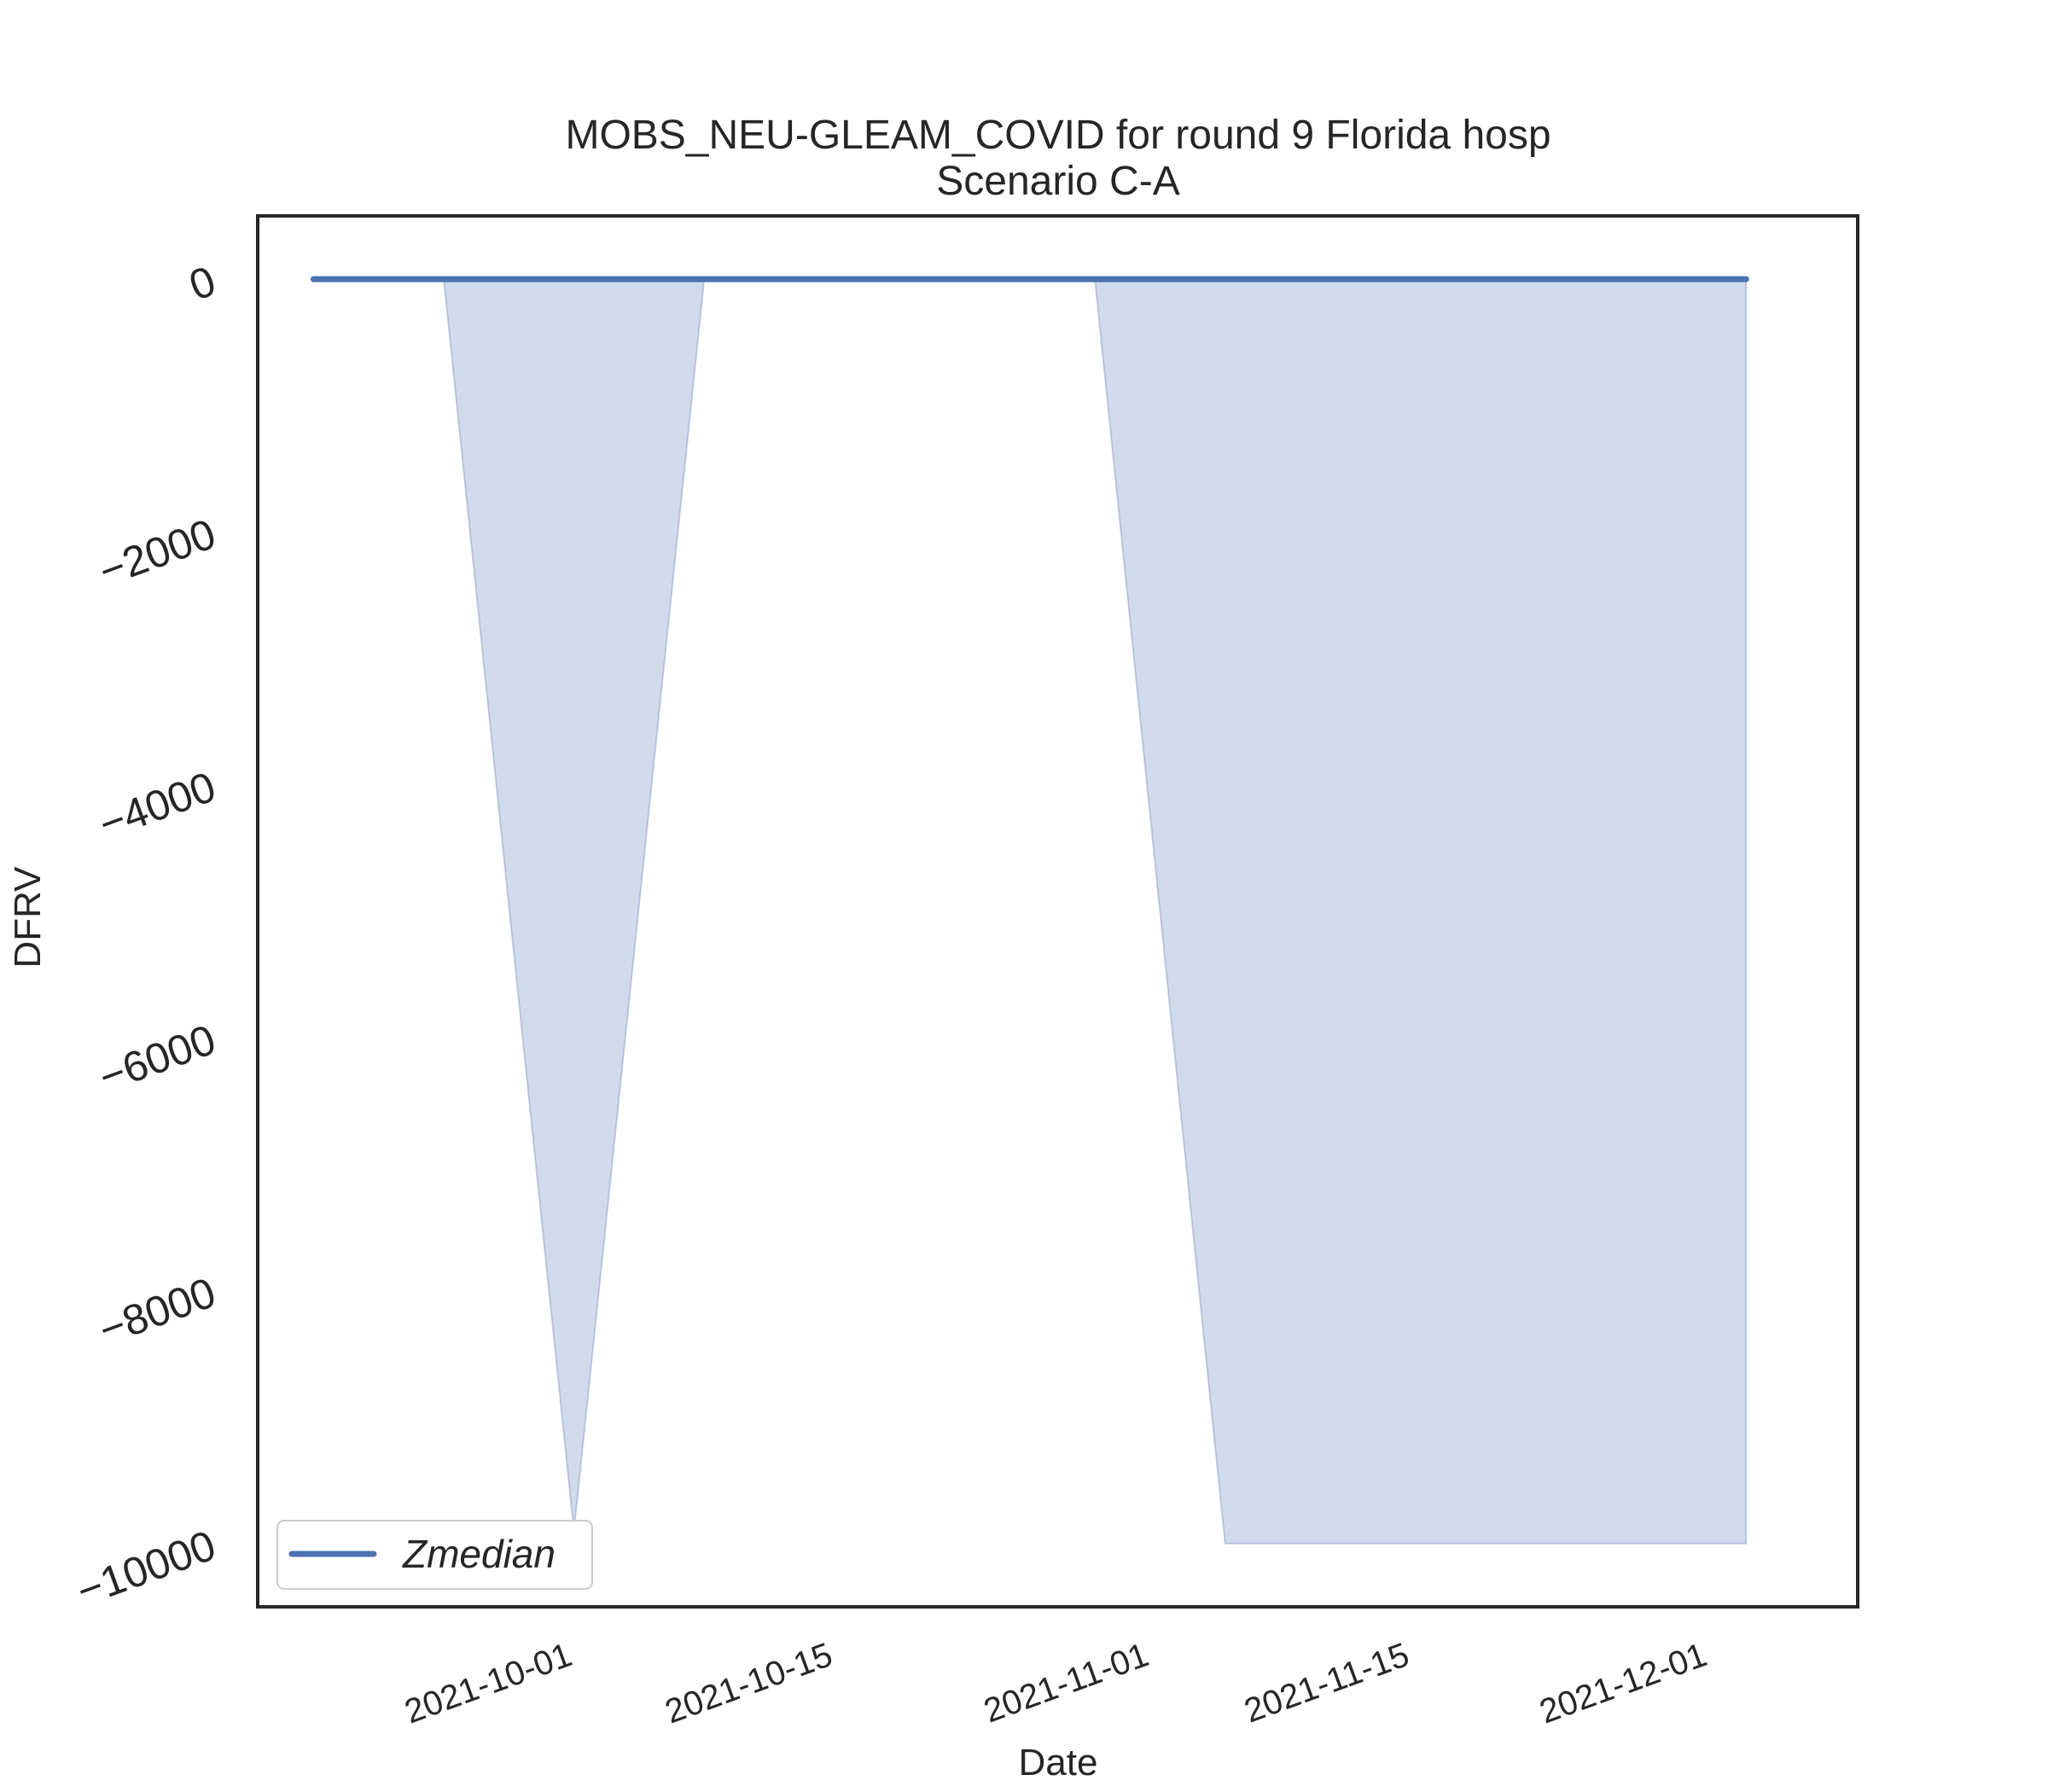 Image resolution: width=2048 pixels, height=1792 pixels. What do you see at coordinates (202, 283) in the screenshot?
I see `y-tick-label: 0` at bounding box center [202, 283].